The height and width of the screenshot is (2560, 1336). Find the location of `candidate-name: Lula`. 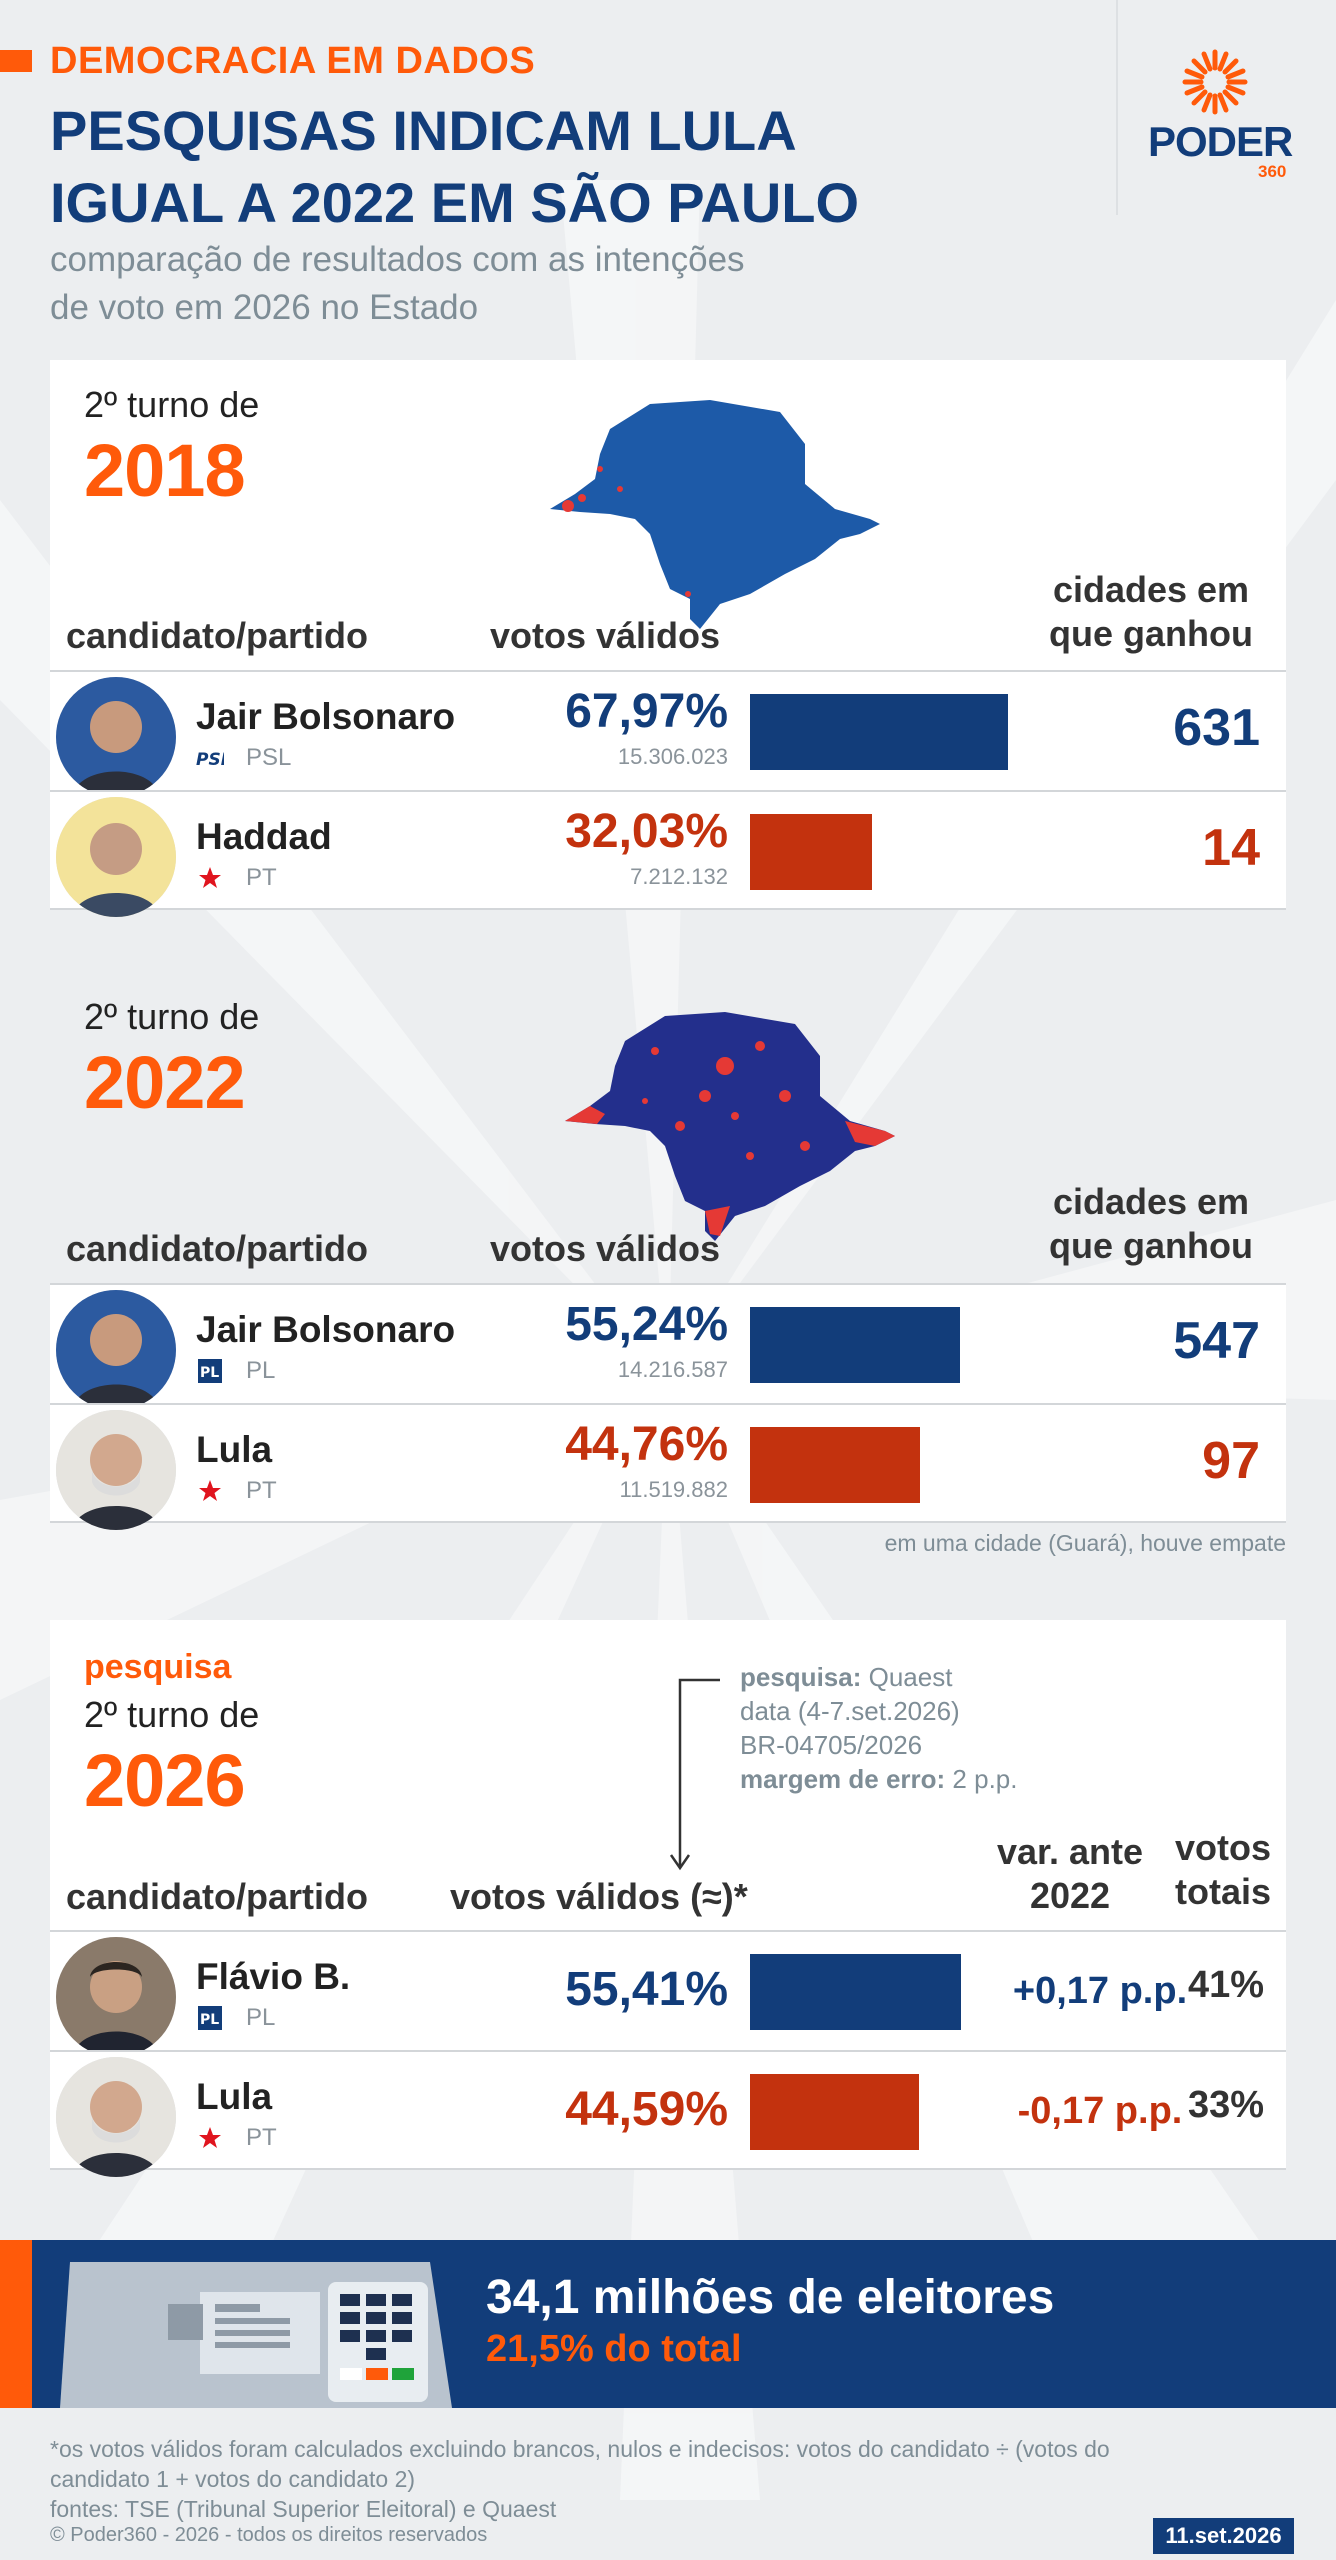

candidate-name: Lula is located at coordinates (234, 1449).